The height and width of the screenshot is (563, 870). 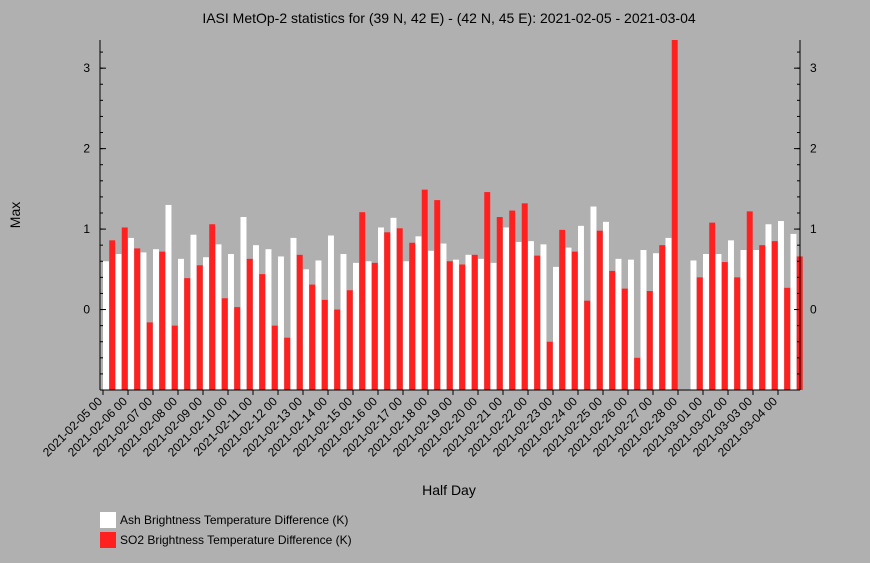 I want to click on legend-swatch-so2, so click(x=108, y=540).